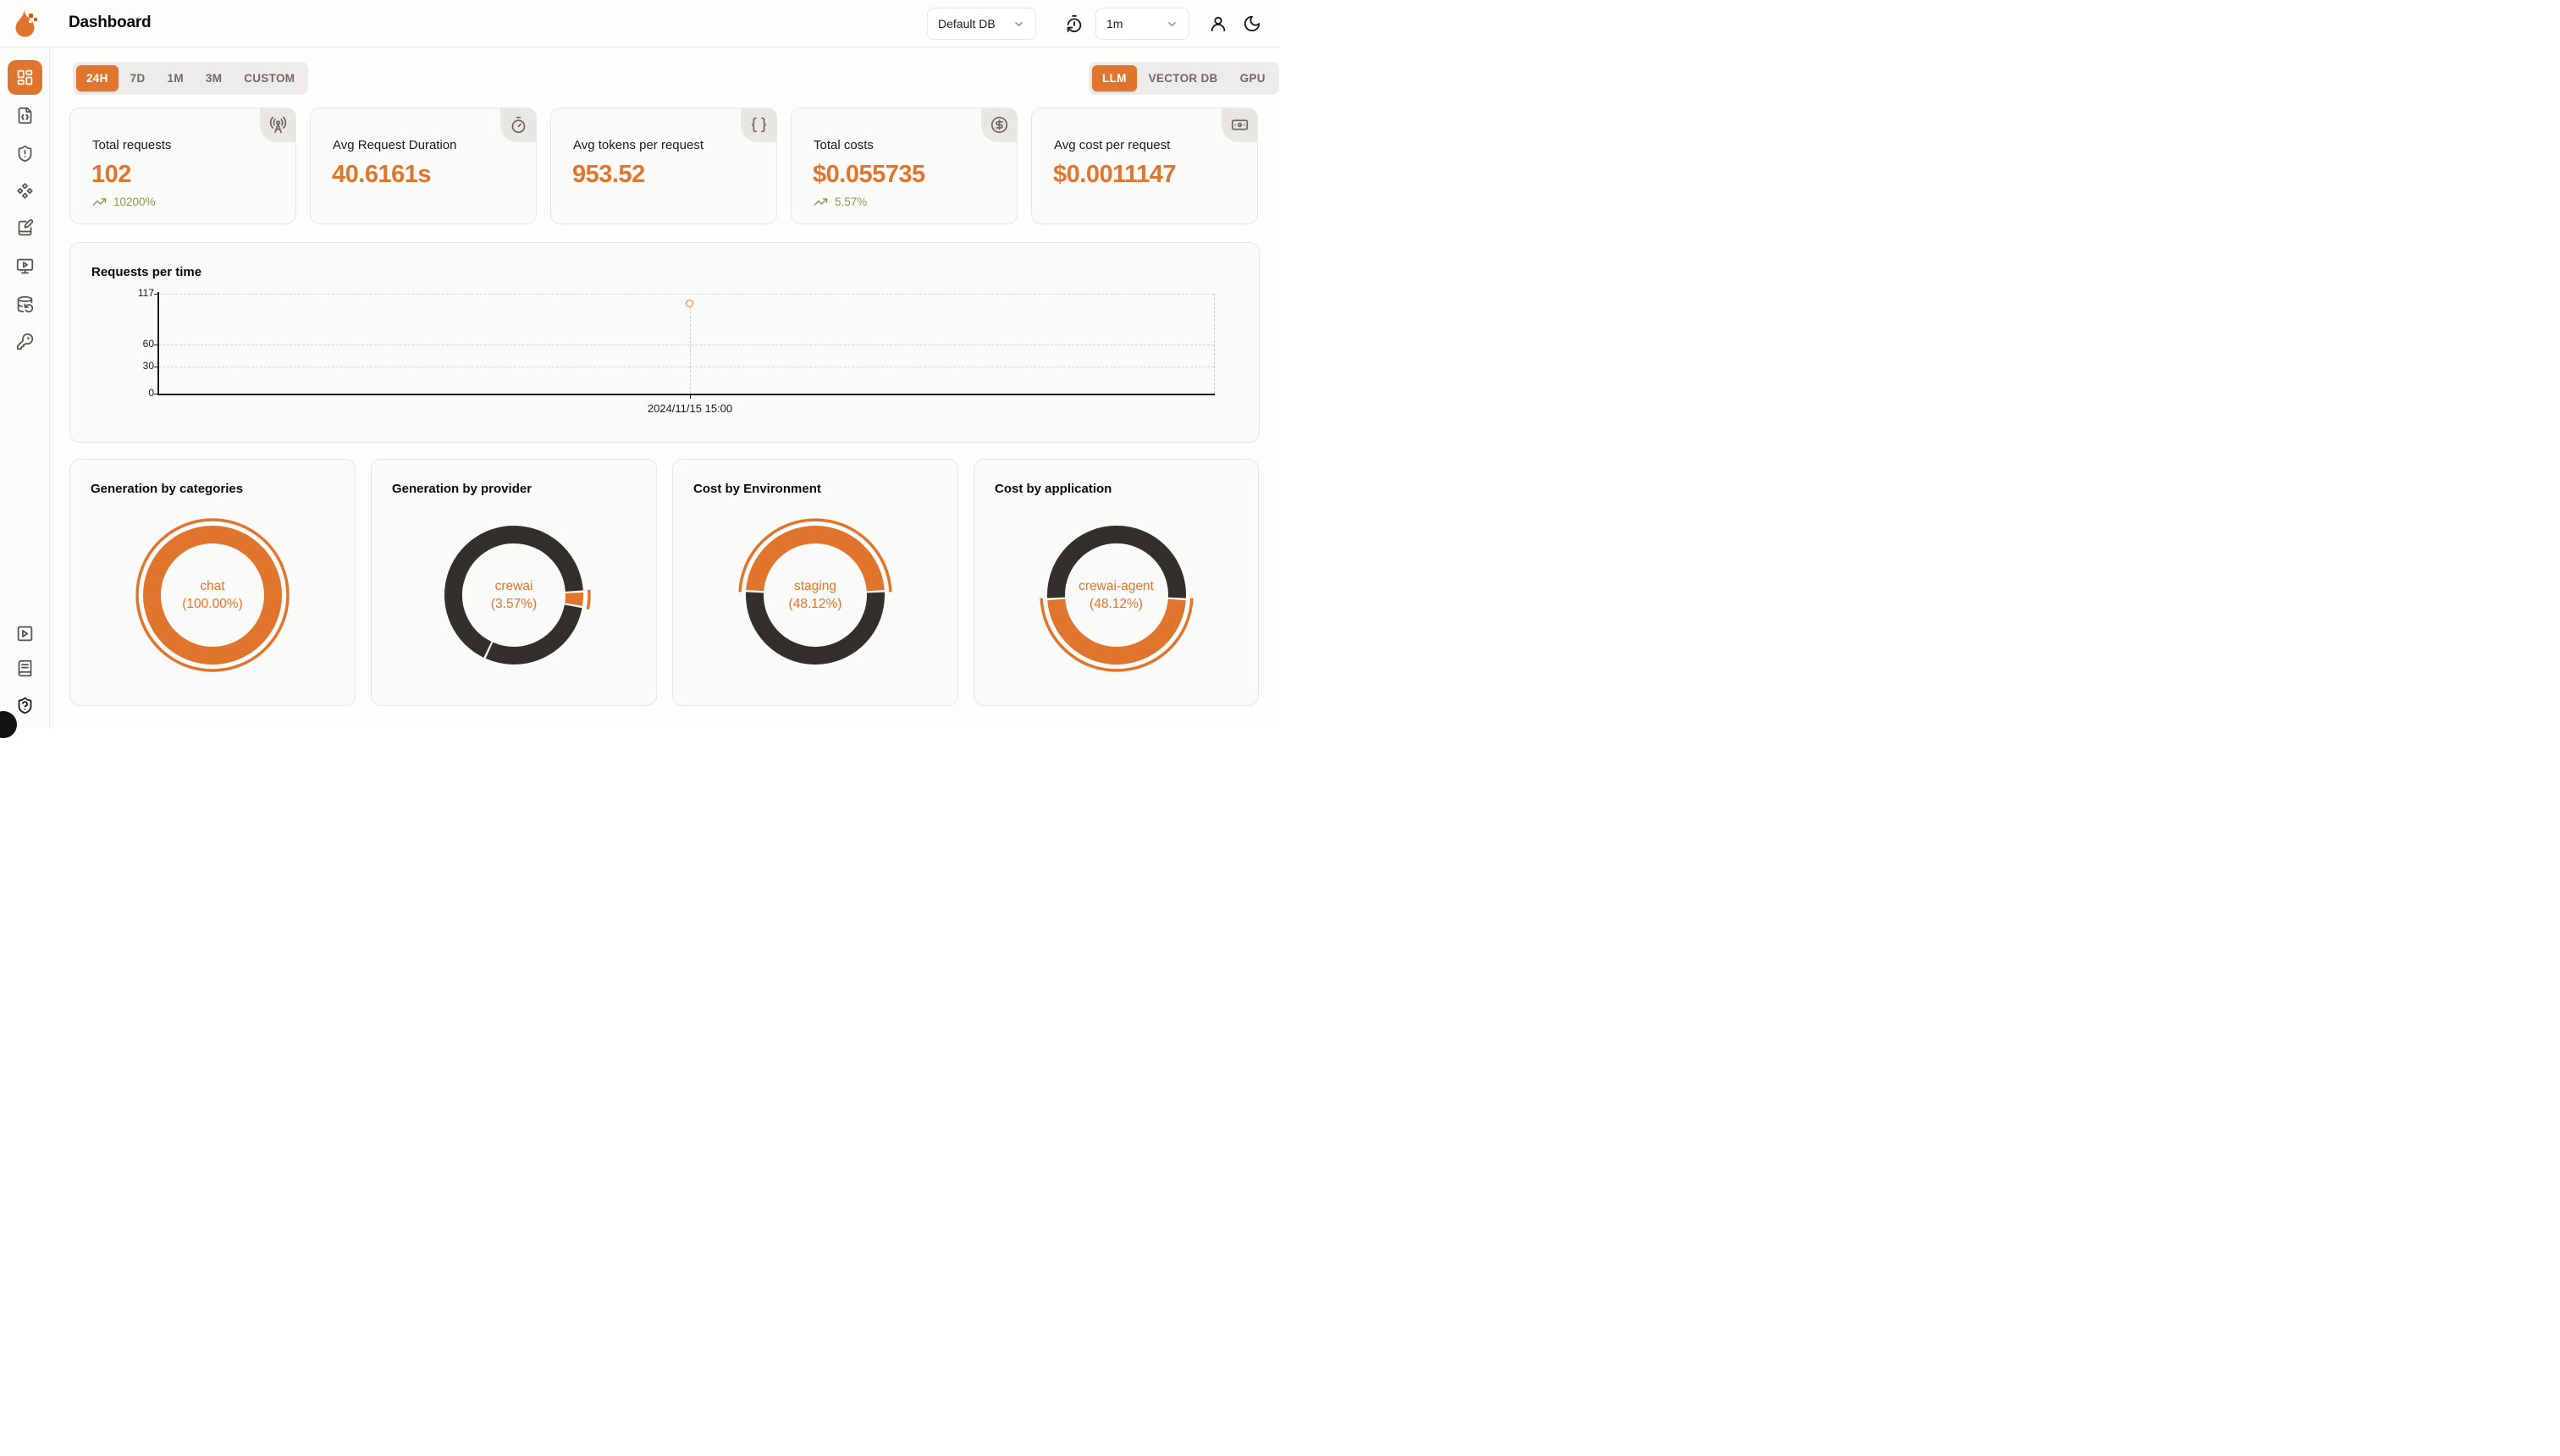  Describe the element at coordinates (110, 22) in the screenshot. I see `page-title: Dashboard` at that location.